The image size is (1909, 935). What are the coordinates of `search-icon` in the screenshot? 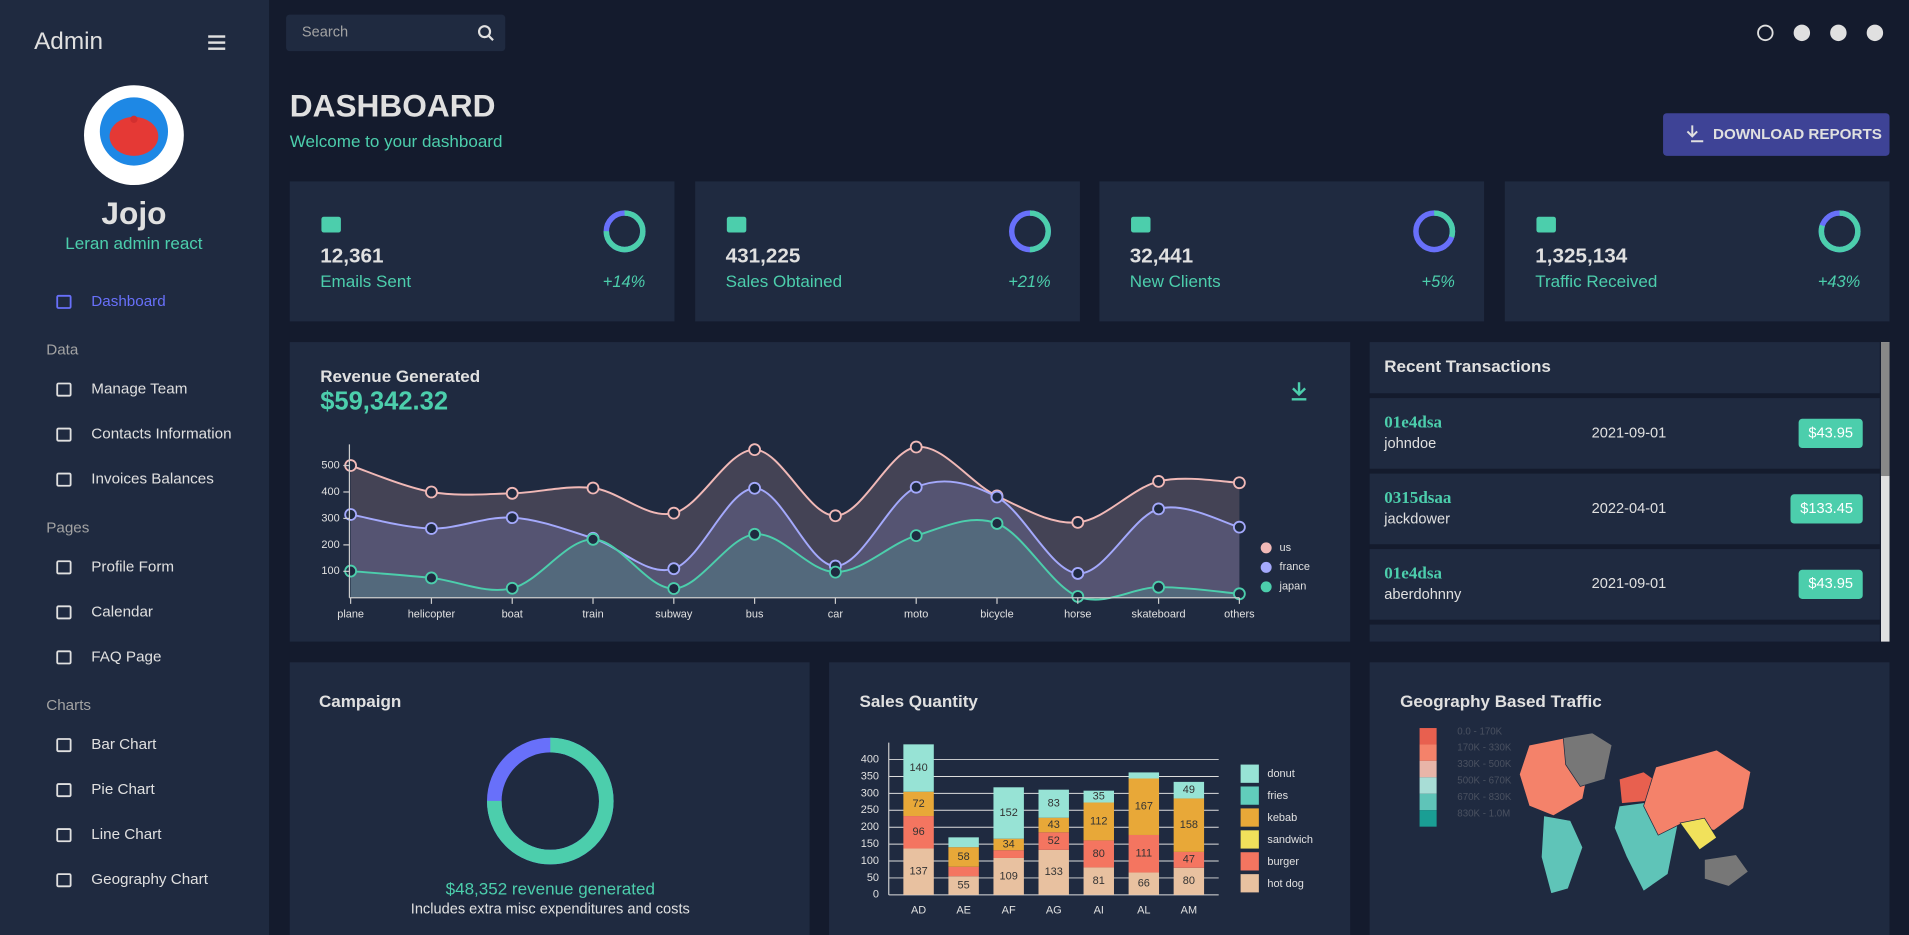 It's located at (484, 32).